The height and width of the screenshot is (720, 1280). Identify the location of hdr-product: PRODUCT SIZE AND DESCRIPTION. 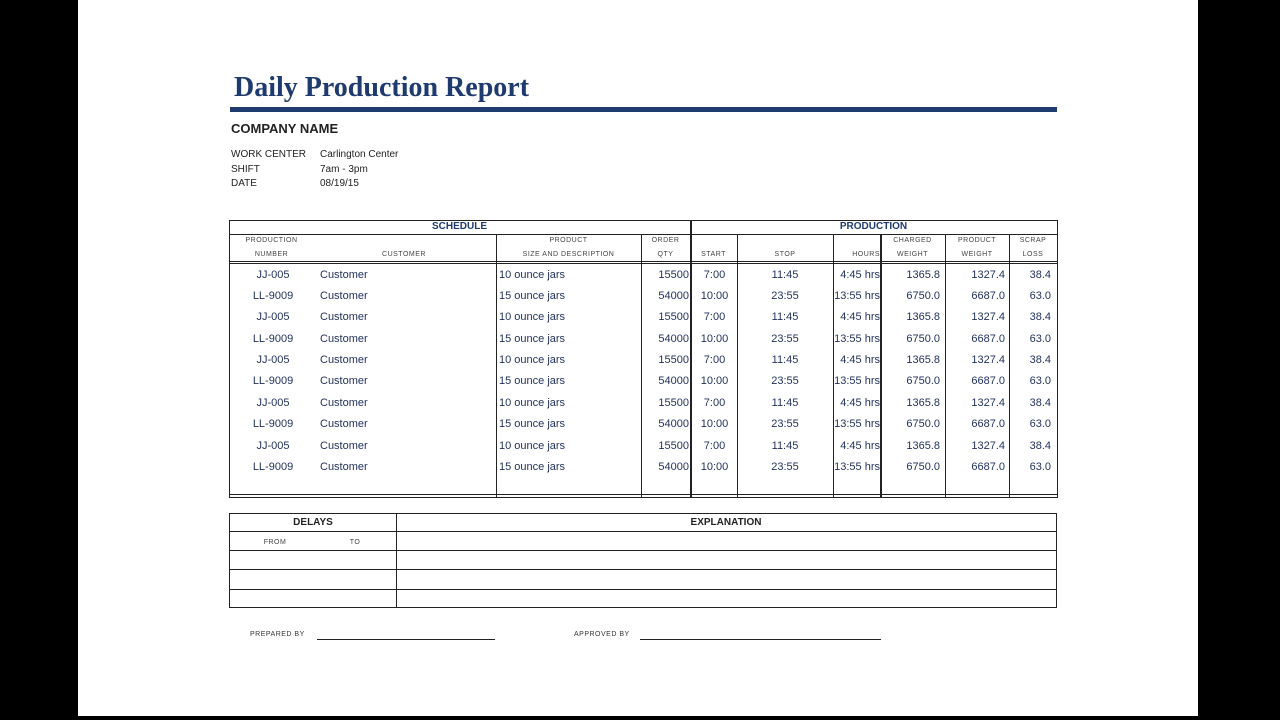
(568, 247).